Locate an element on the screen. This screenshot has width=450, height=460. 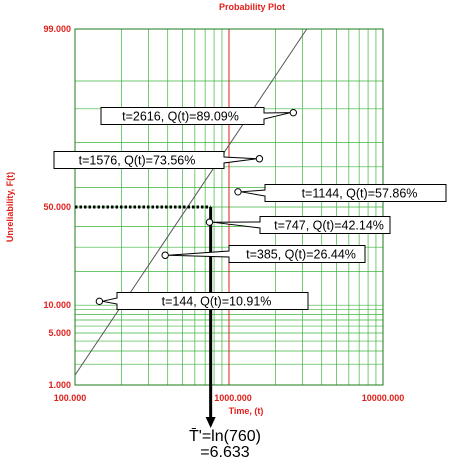
median-annotation: T̄'=ln(760) =6.633 is located at coordinates (225, 444).